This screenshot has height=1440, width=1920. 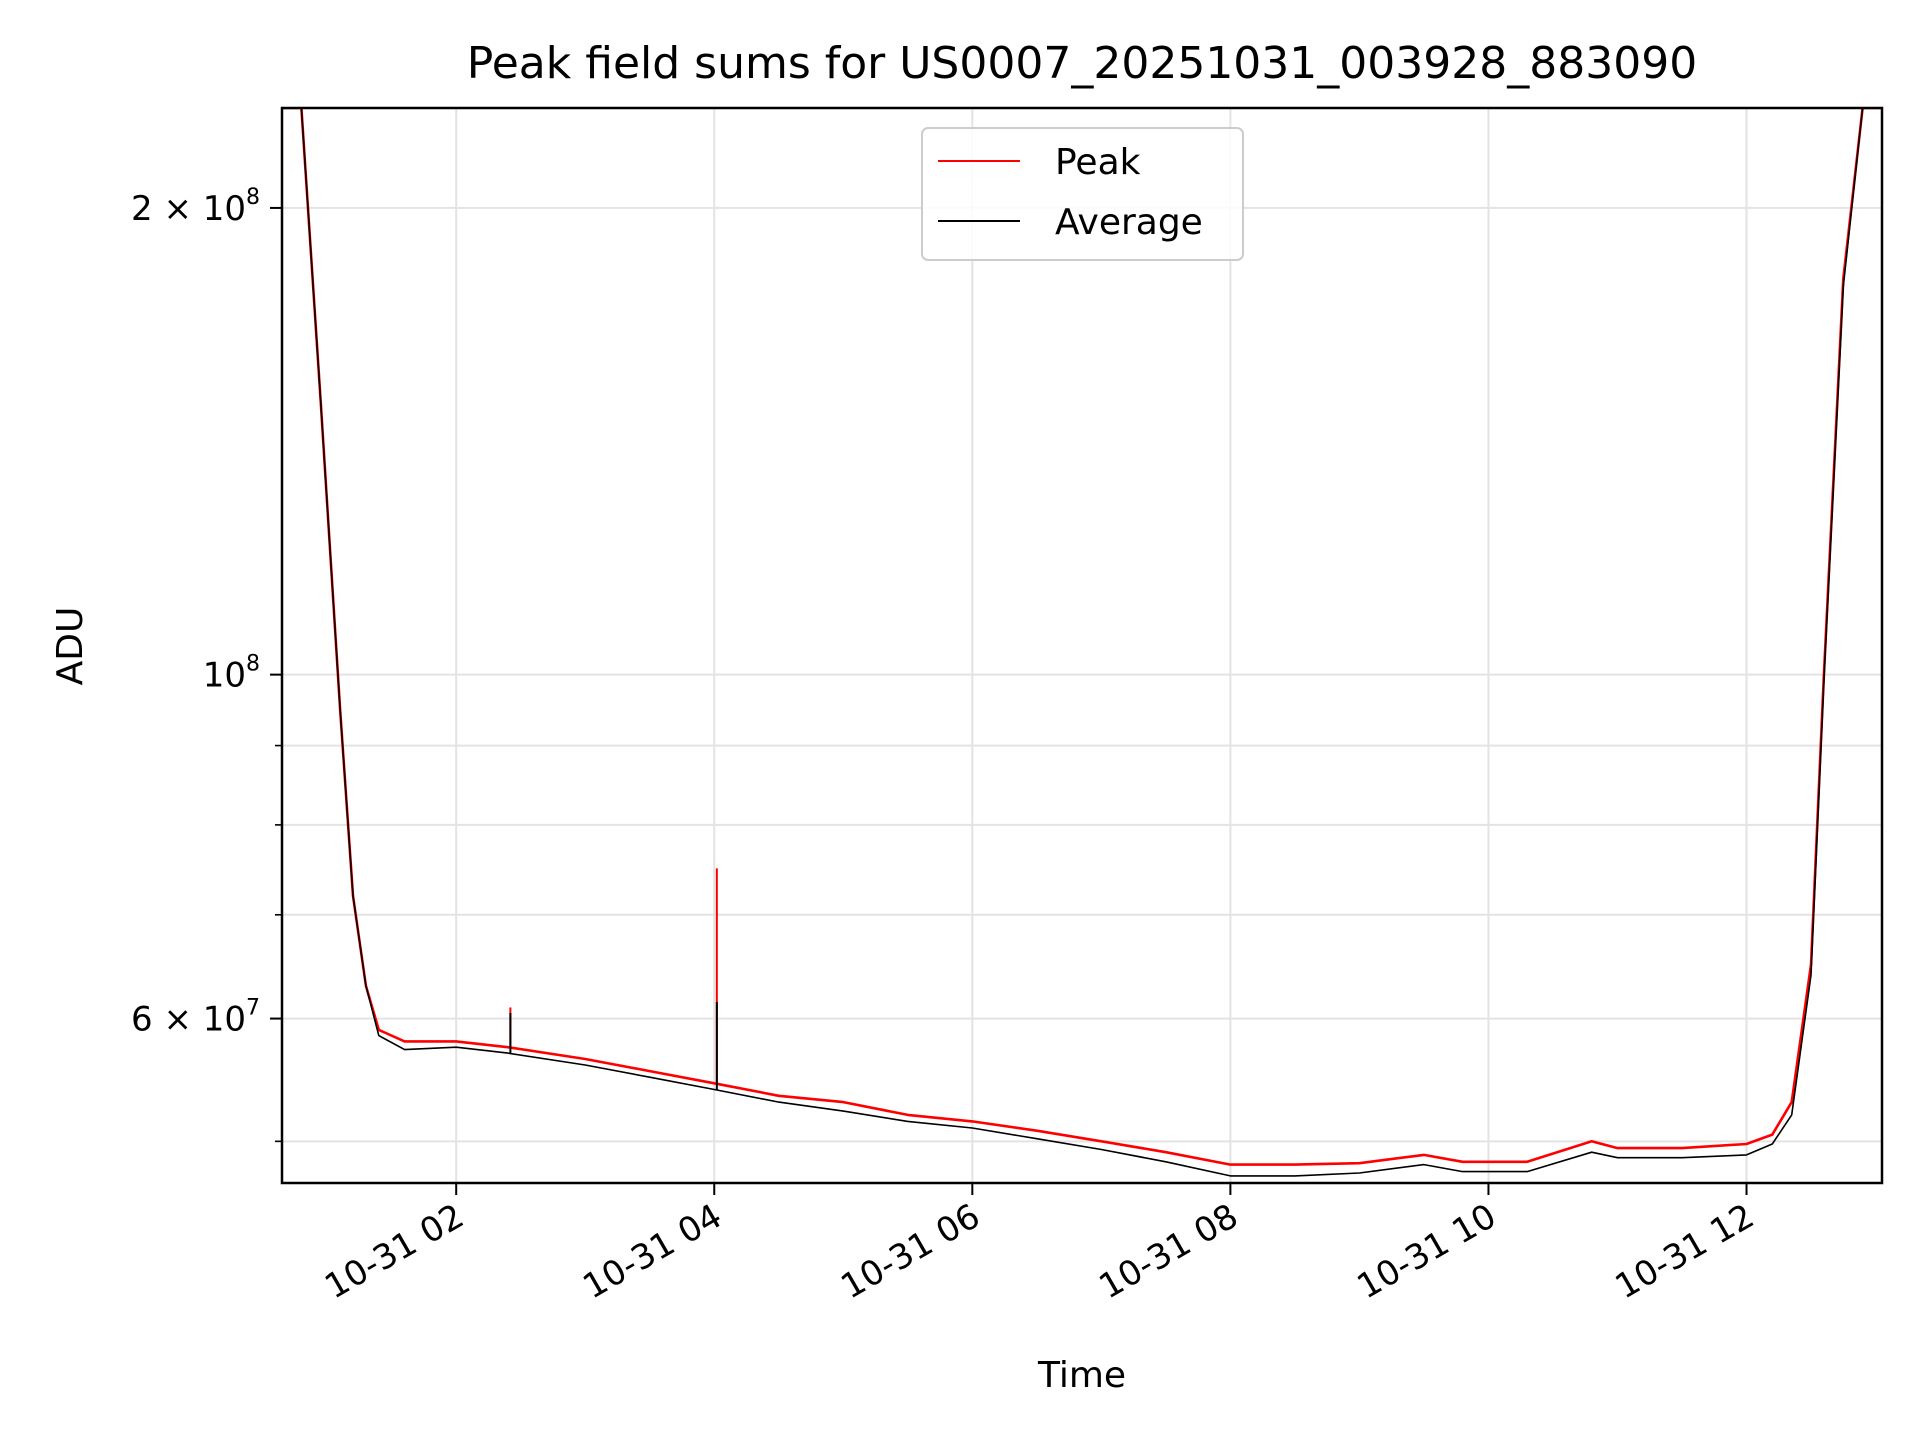 I want to click on x-tick-label: 10-31 08, so click(x=1168, y=1251).